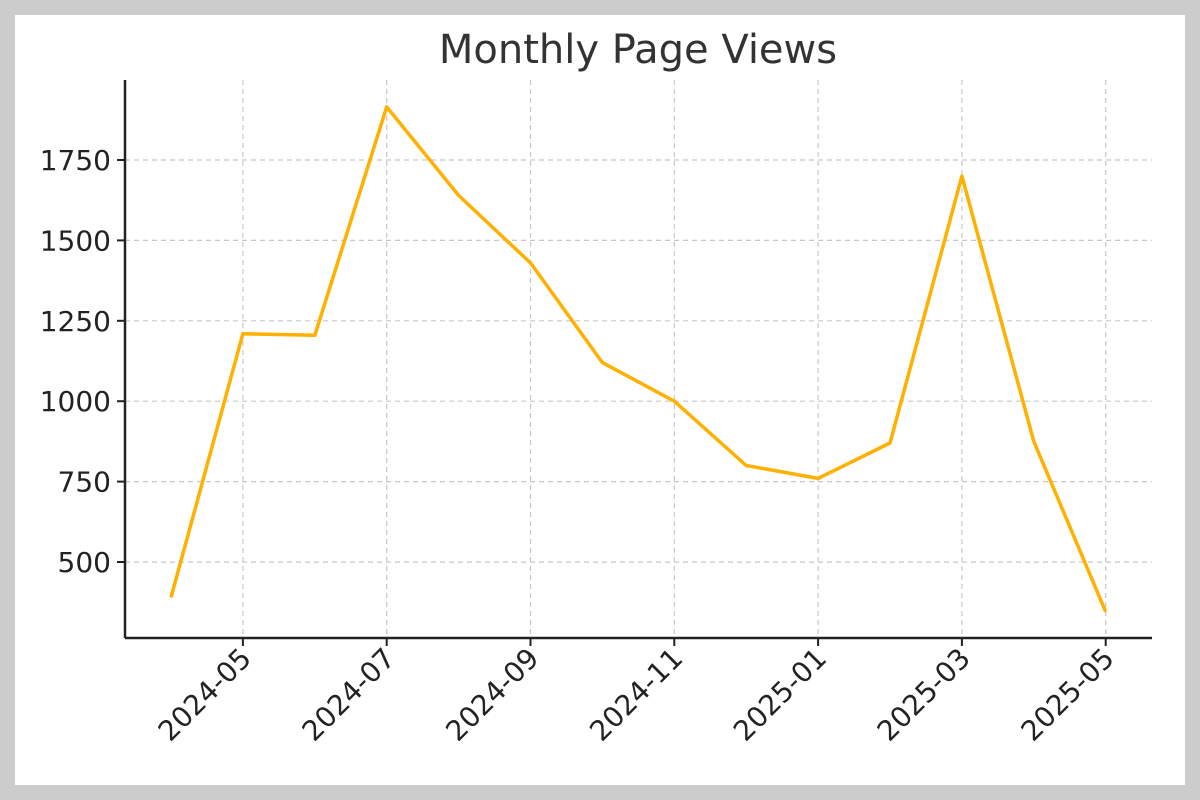 The image size is (1200, 800). What do you see at coordinates (1068, 695) in the screenshot?
I see `x-tick-label: 2025-05` at bounding box center [1068, 695].